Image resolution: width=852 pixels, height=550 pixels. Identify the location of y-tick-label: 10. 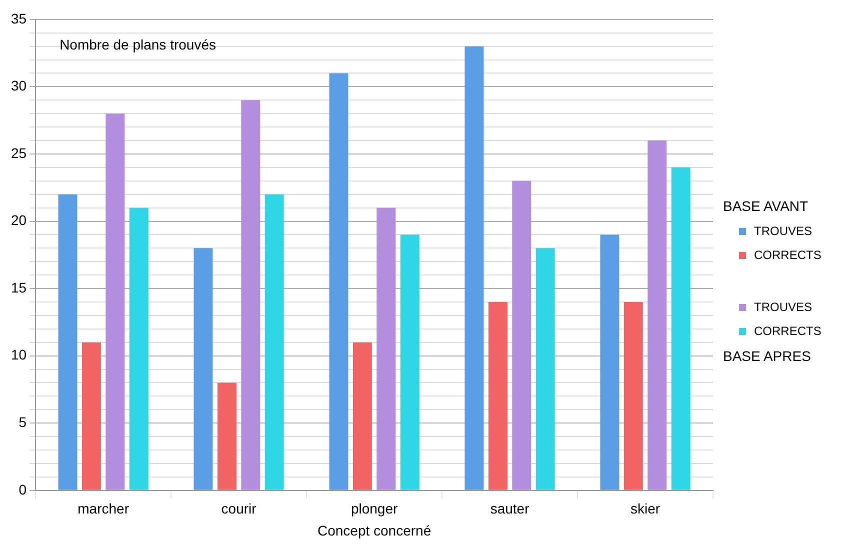
(18, 354).